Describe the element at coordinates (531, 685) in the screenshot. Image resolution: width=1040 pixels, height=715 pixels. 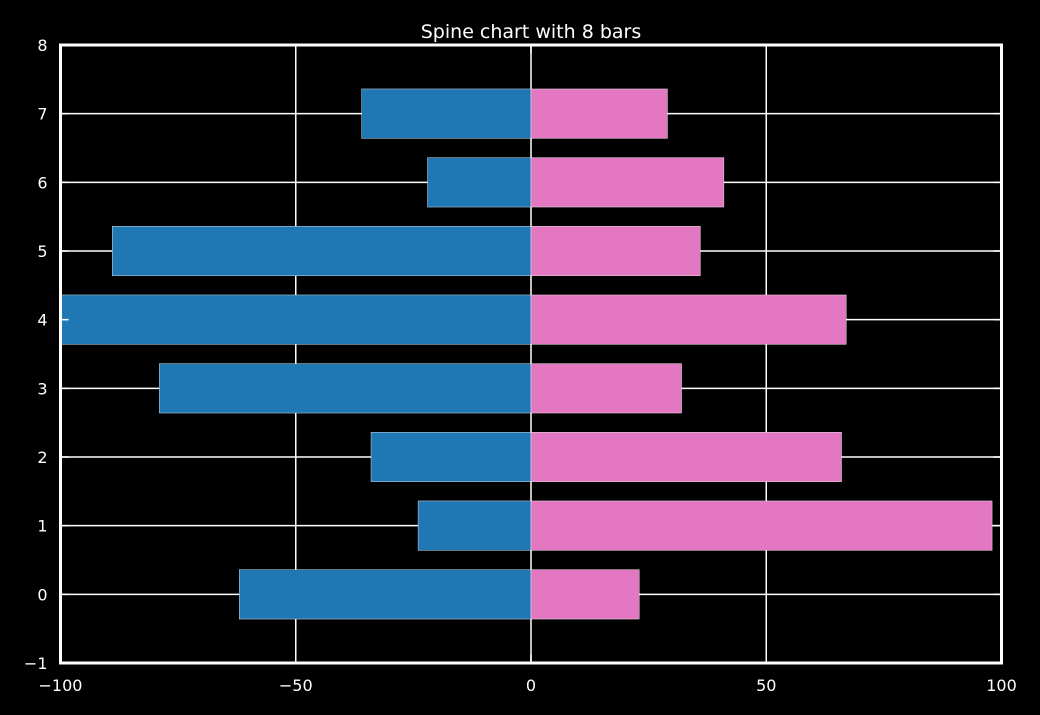
I see `x-tick-label: 0` at that location.